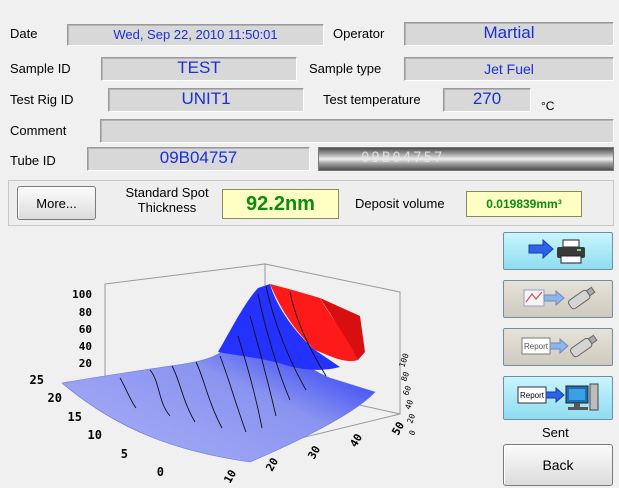  What do you see at coordinates (536, 346) in the screenshot?
I see `report-usb-text: Report` at bounding box center [536, 346].